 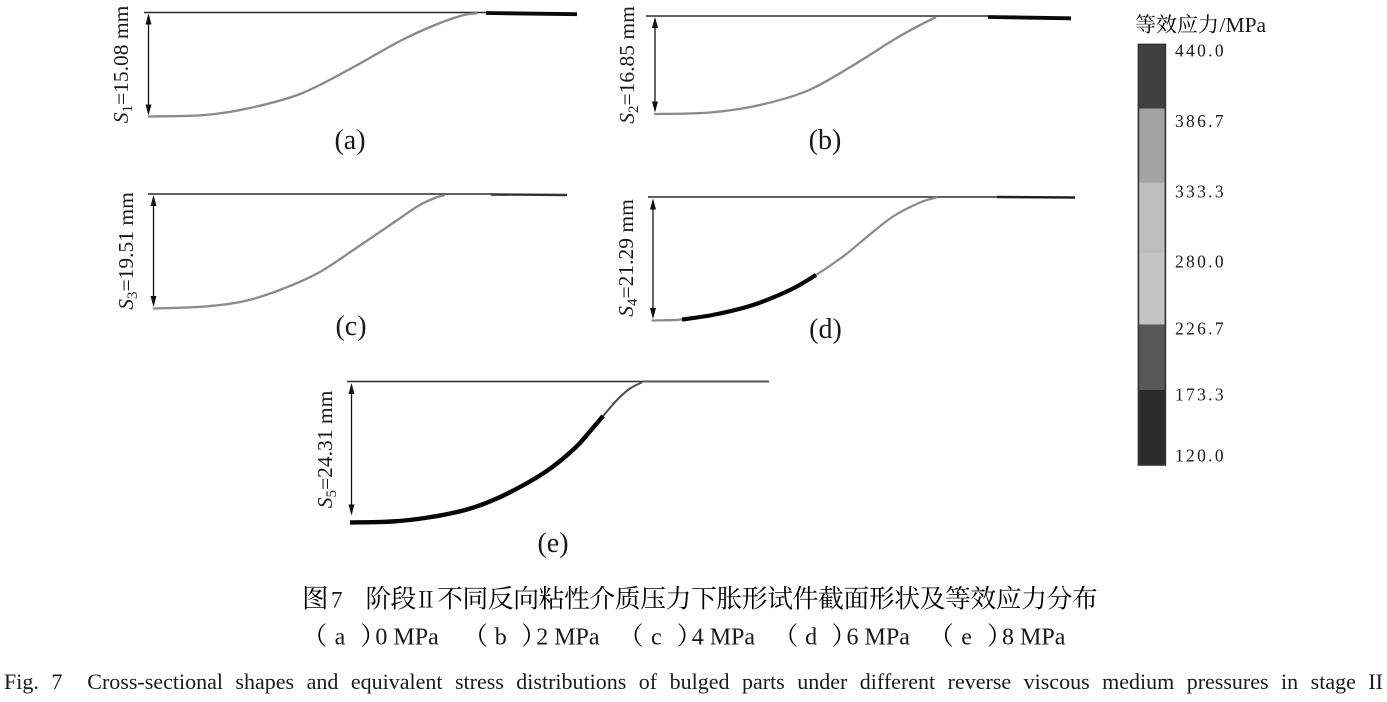 What do you see at coordinates (337, 600) in the screenshot?
I see `svg-text: 7` at bounding box center [337, 600].